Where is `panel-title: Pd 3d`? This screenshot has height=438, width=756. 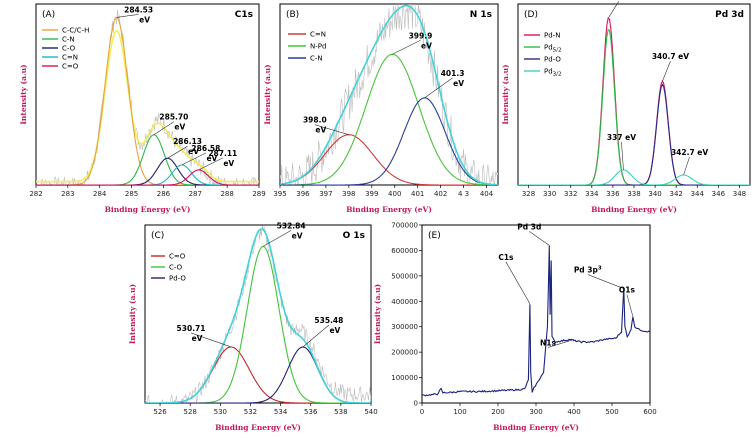
panel-title: Pd 3d is located at coordinates (729, 15).